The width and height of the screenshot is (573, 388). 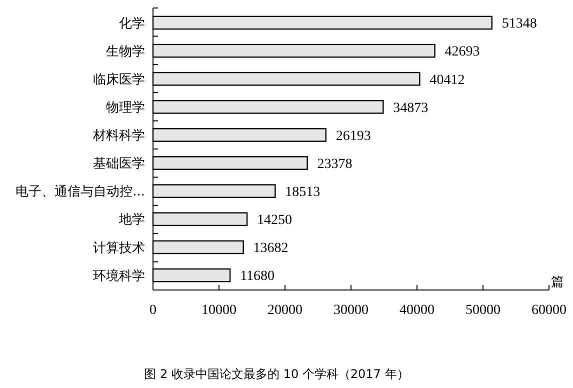 What do you see at coordinates (119, 80) in the screenshot?
I see `y-tick-label: 临床医学` at bounding box center [119, 80].